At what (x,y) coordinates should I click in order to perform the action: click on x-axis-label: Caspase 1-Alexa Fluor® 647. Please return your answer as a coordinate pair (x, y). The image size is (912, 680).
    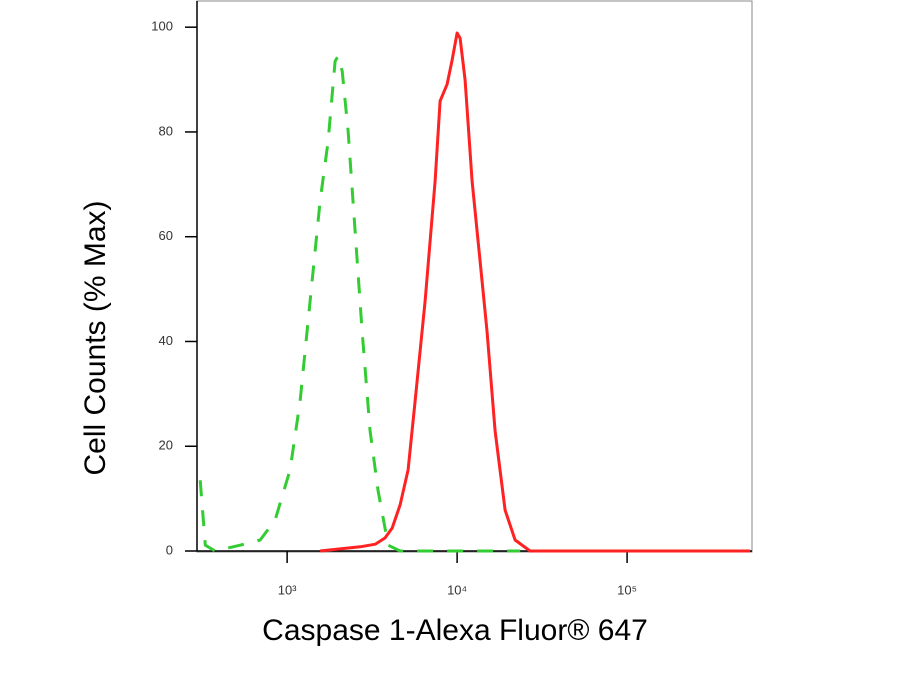
    Looking at the image, I should click on (455, 630).